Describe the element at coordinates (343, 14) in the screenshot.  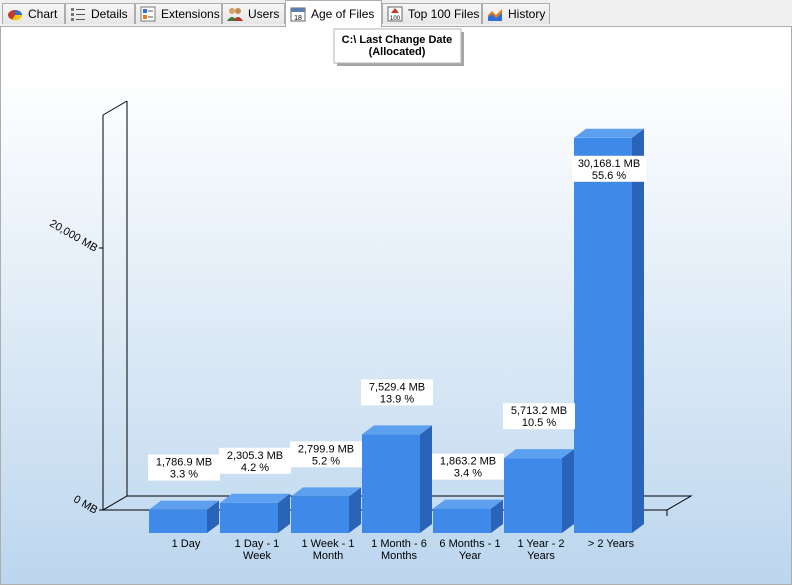
I see `tab-label: Age of Files` at that location.